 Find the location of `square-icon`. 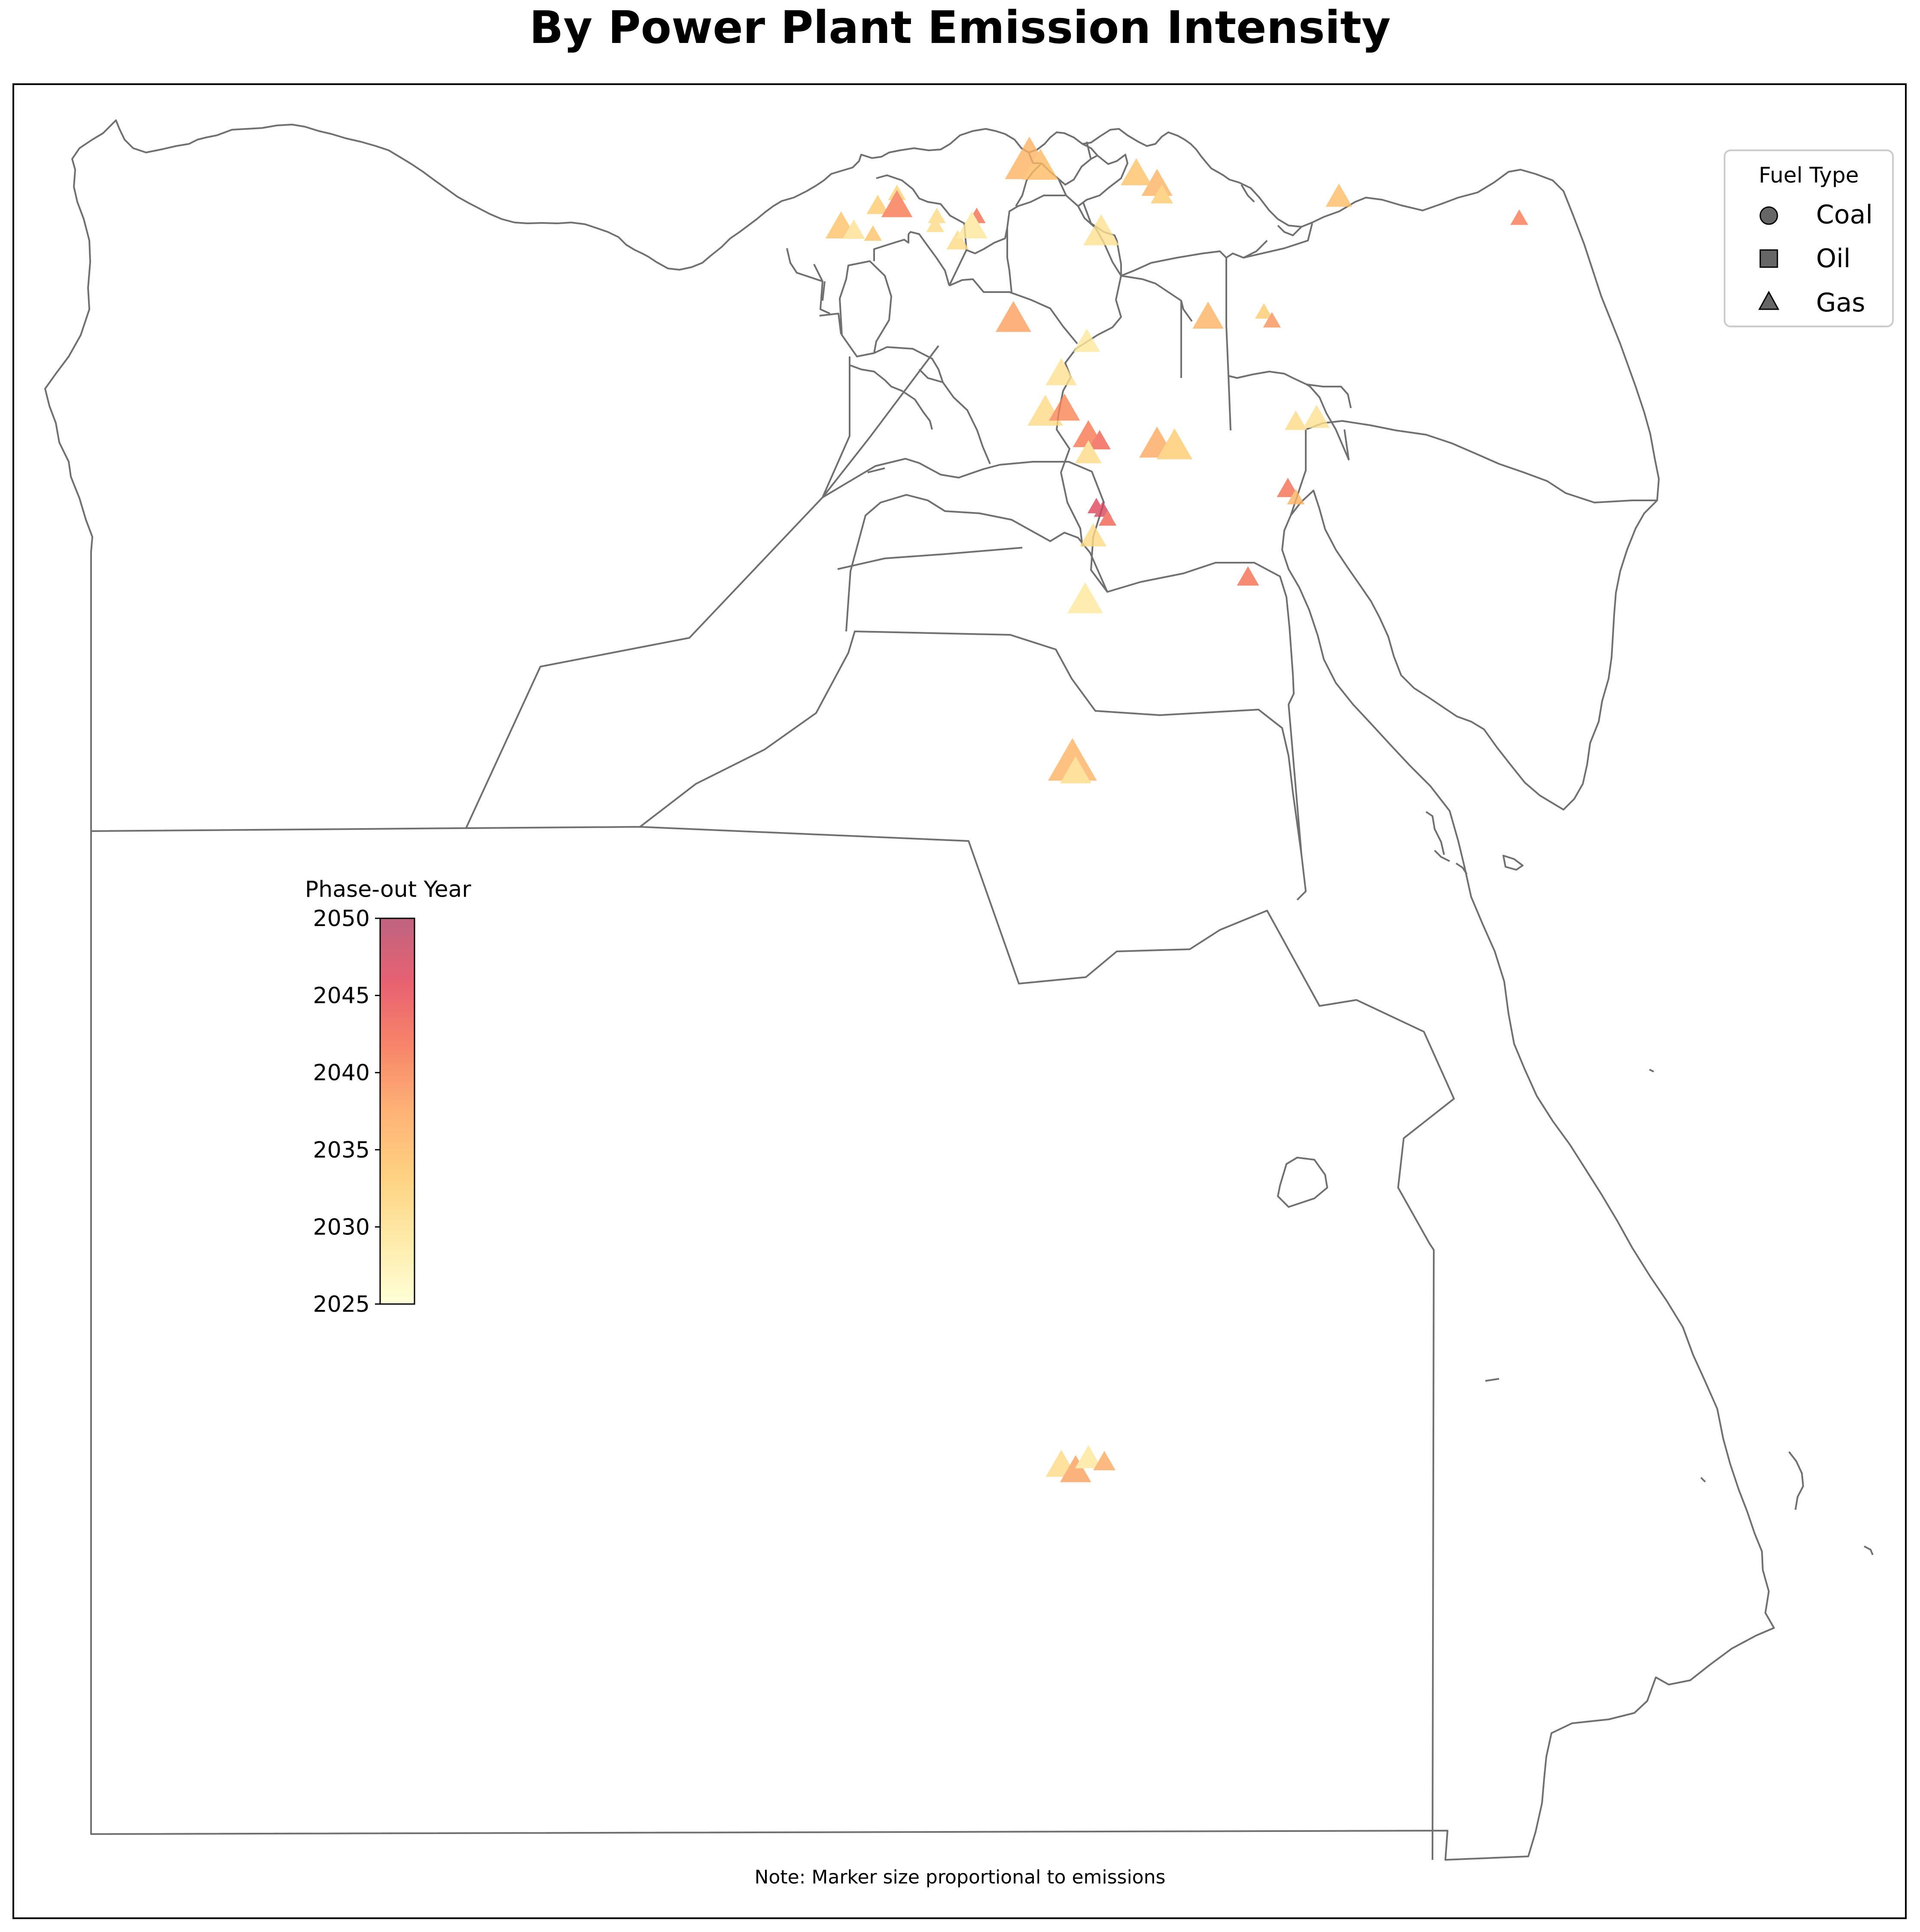

square-icon is located at coordinates (1768, 258).